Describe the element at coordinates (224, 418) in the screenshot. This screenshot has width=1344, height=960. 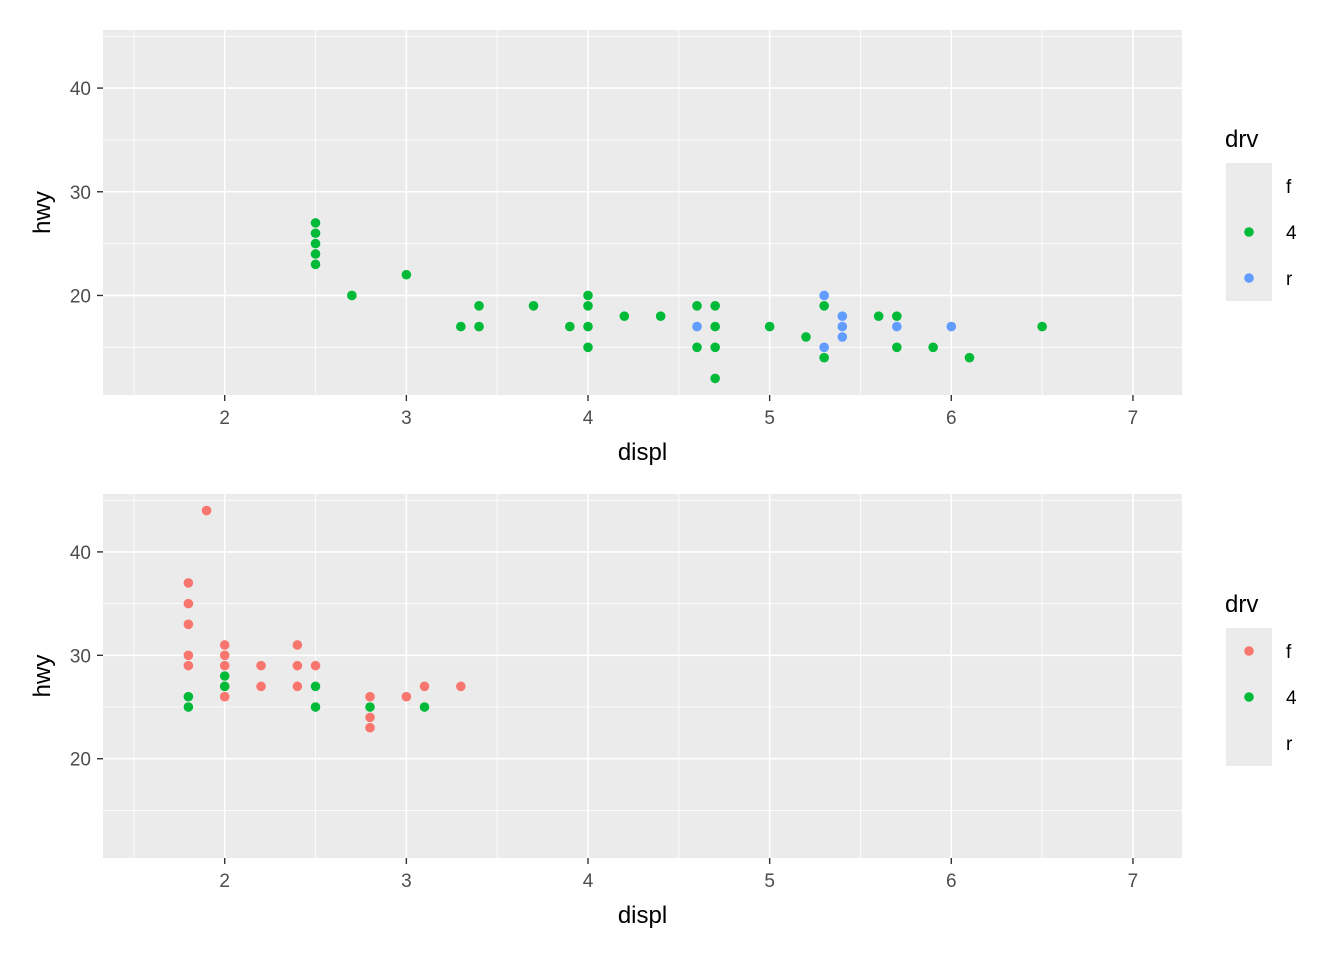
I see `x-tick-label: 2` at that location.